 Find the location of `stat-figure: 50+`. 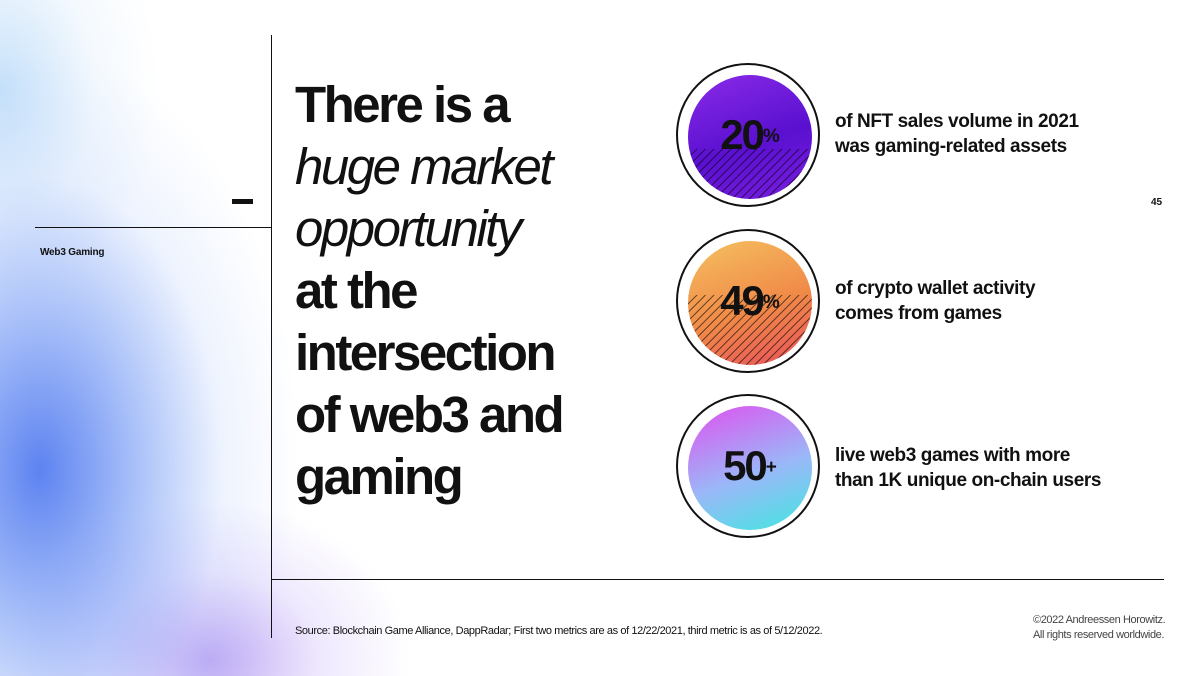

stat-figure: 50+ is located at coordinates (750, 466).